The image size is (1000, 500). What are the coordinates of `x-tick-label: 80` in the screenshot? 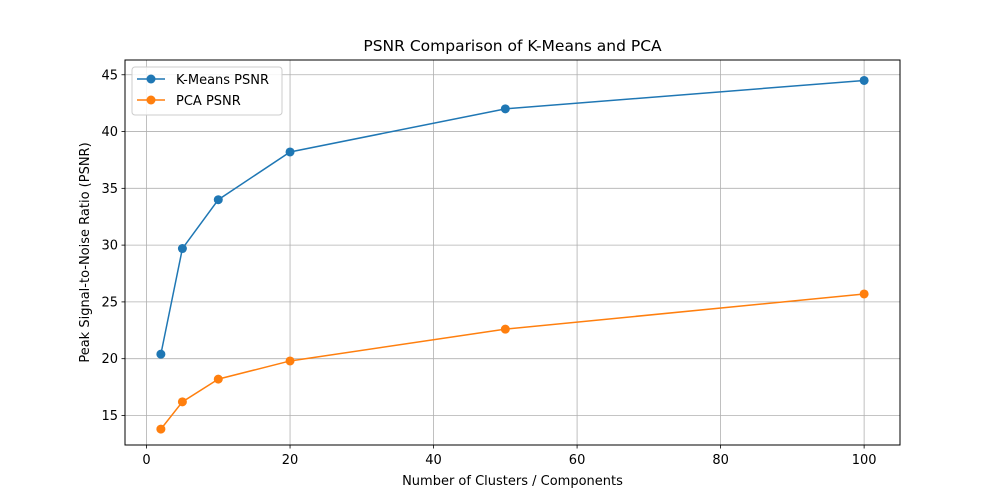 It's located at (720, 460).